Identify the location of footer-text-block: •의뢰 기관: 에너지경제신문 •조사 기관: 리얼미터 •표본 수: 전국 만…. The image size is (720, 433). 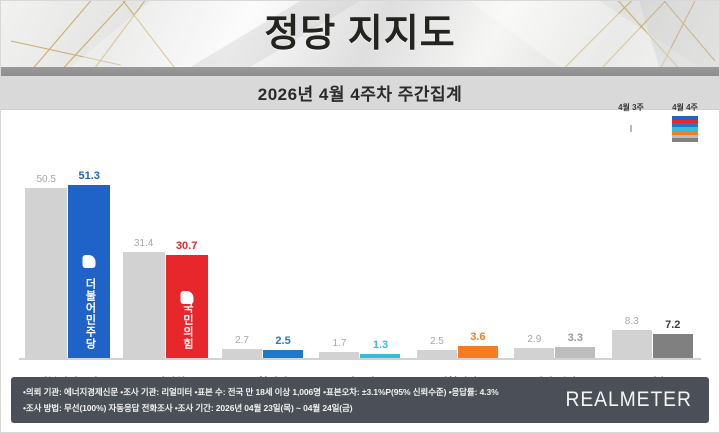
(261, 400).